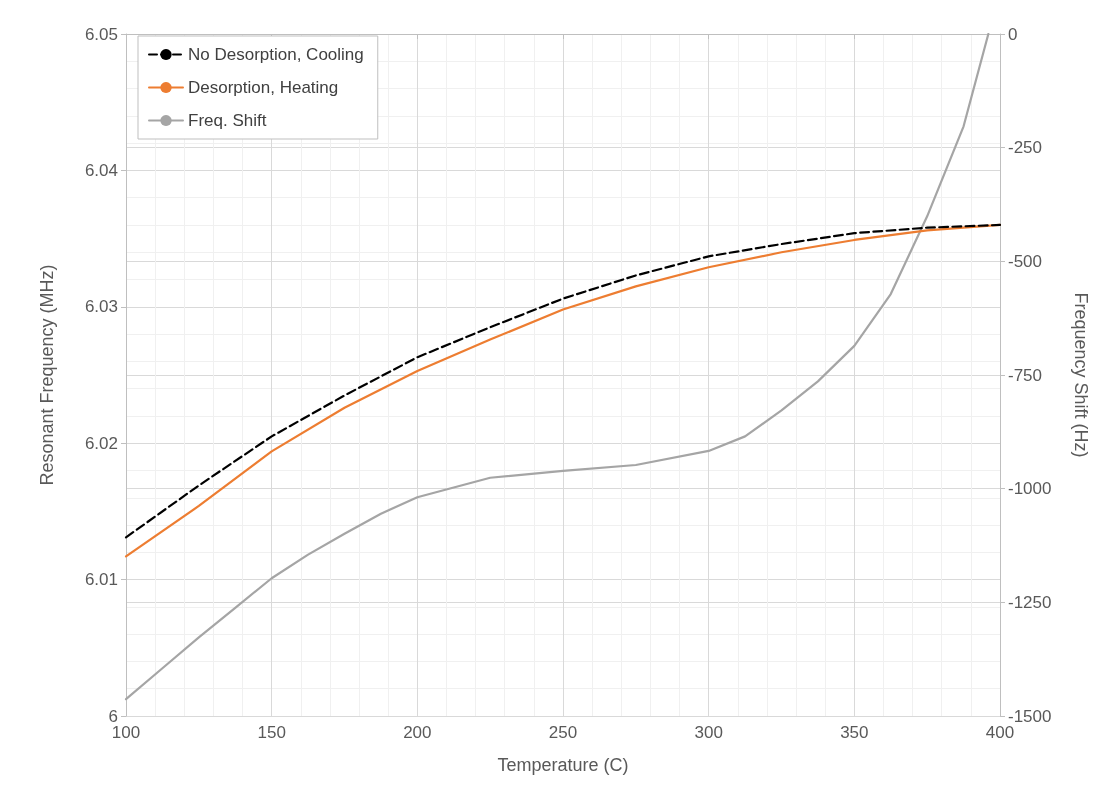  I want to click on x-axis-title: Temperature (C), so click(563, 765).